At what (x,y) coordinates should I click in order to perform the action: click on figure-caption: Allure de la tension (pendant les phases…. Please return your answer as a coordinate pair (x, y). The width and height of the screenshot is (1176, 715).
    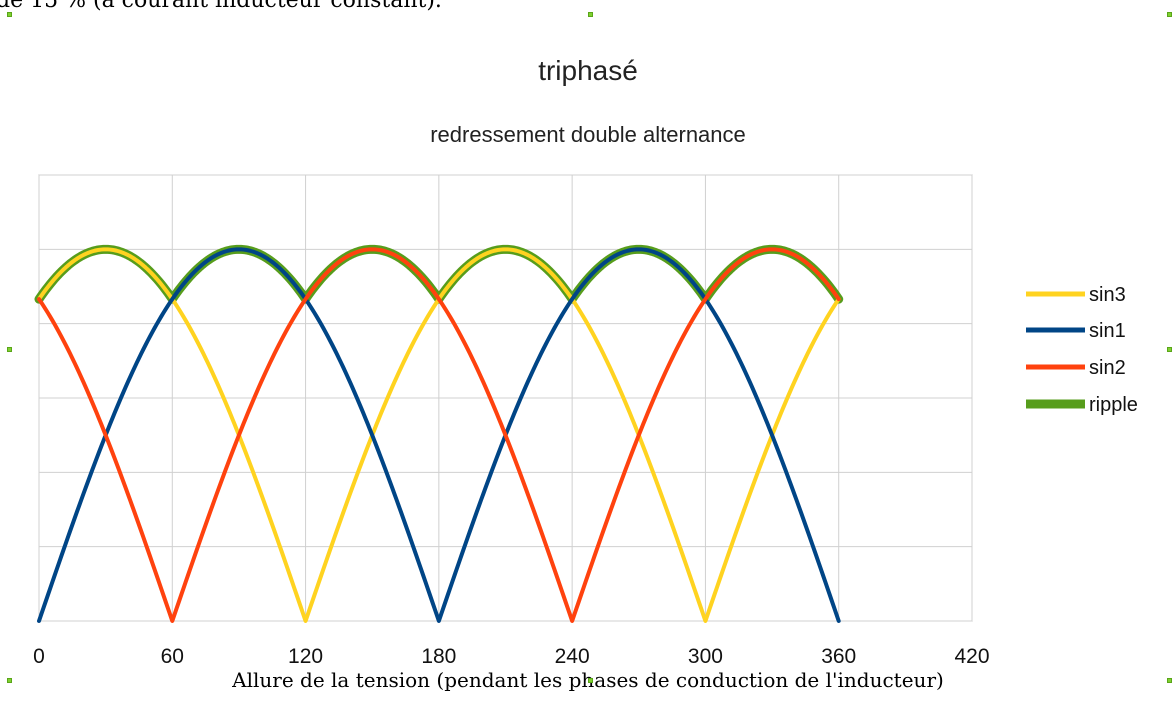
    Looking at the image, I should click on (588, 680).